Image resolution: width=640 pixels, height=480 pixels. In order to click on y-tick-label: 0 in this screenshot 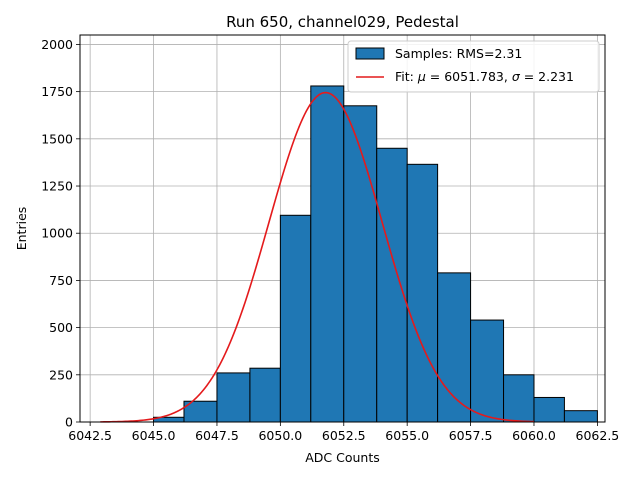, I will do `click(69, 422)`.